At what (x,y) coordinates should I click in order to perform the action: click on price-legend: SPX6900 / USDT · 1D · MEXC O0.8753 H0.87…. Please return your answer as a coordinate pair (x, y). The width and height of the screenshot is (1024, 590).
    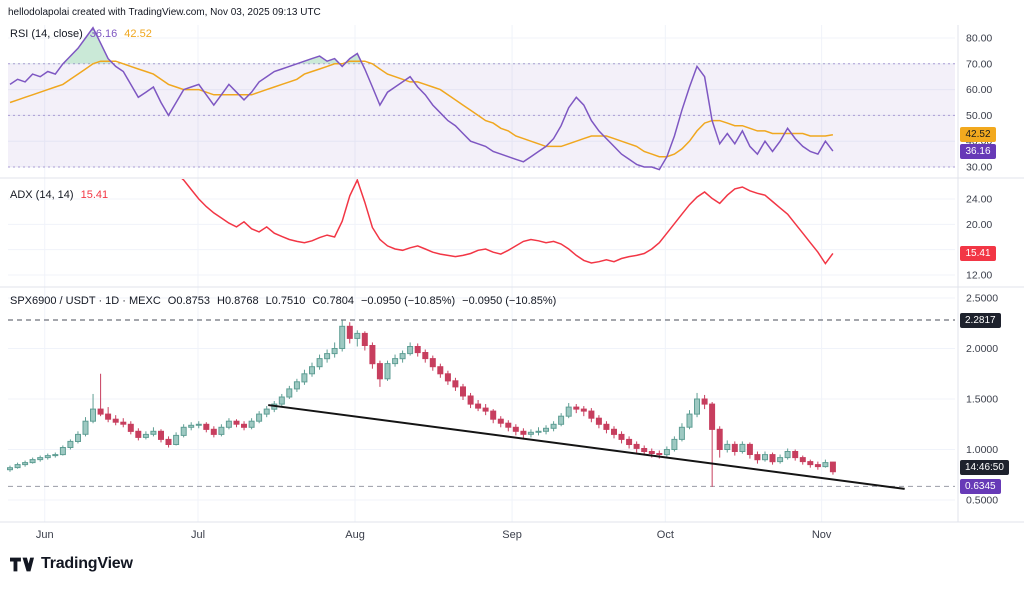
    Looking at the image, I should click on (283, 301).